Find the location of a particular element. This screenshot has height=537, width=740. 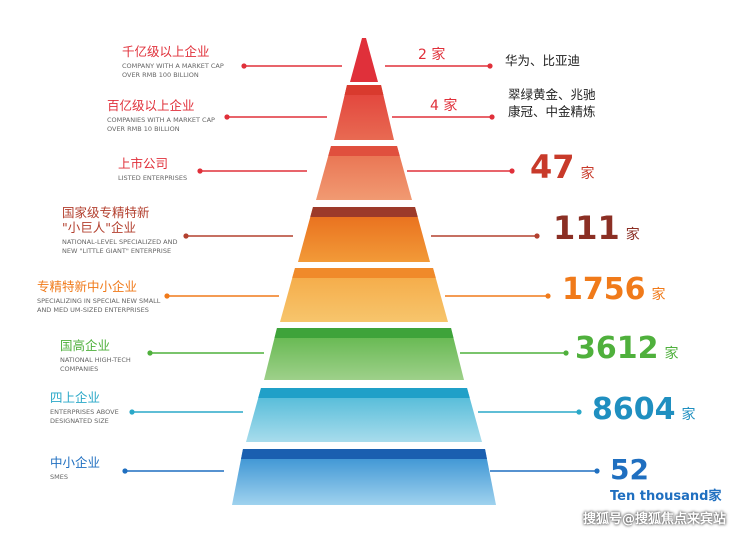

level-5-number: 1756 is located at coordinates (604, 289).